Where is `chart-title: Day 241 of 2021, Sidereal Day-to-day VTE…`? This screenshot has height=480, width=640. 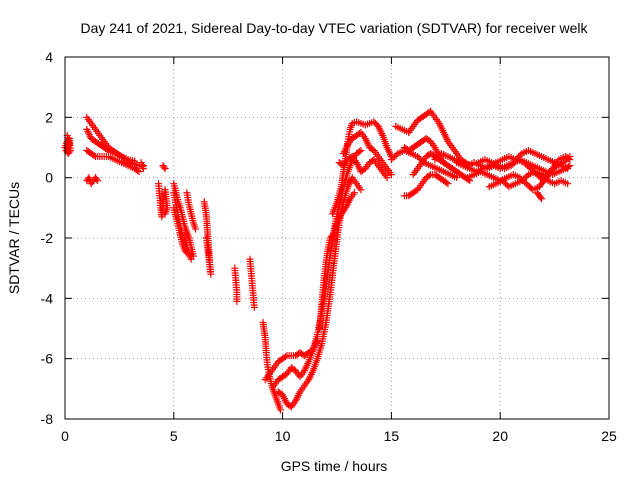 chart-title: Day 241 of 2021, Sidereal Day-to-day VTE… is located at coordinates (334, 28).